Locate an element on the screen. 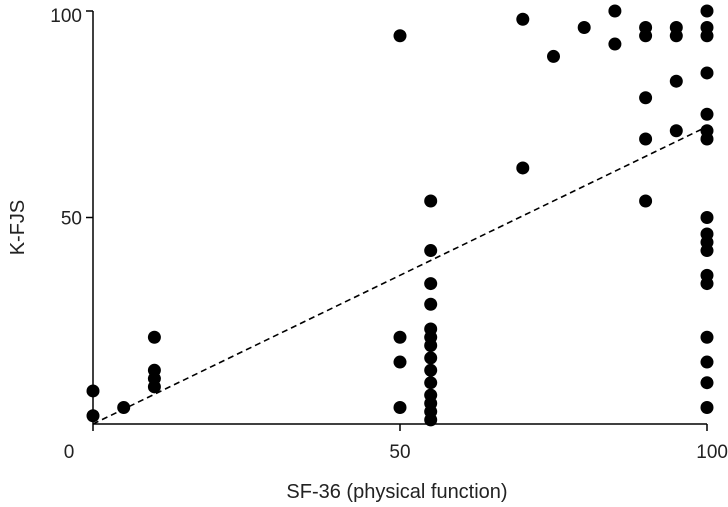 The width and height of the screenshot is (728, 507). x-tick-label: 100 is located at coordinates (712, 452).